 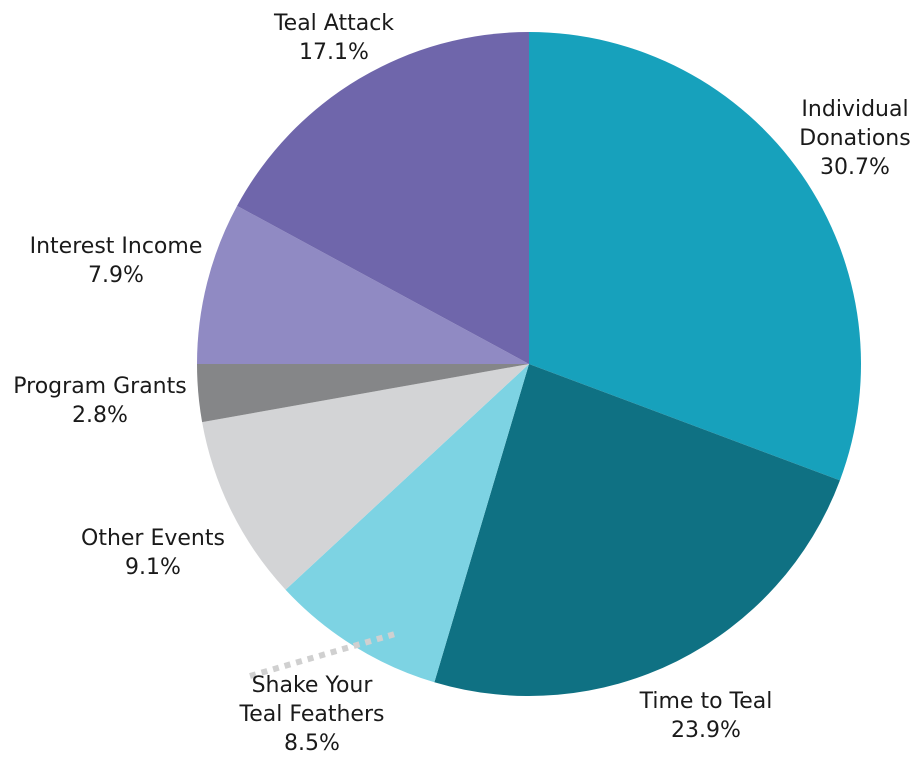 I want to click on slice-name-line: Other Events, so click(x=153, y=538).